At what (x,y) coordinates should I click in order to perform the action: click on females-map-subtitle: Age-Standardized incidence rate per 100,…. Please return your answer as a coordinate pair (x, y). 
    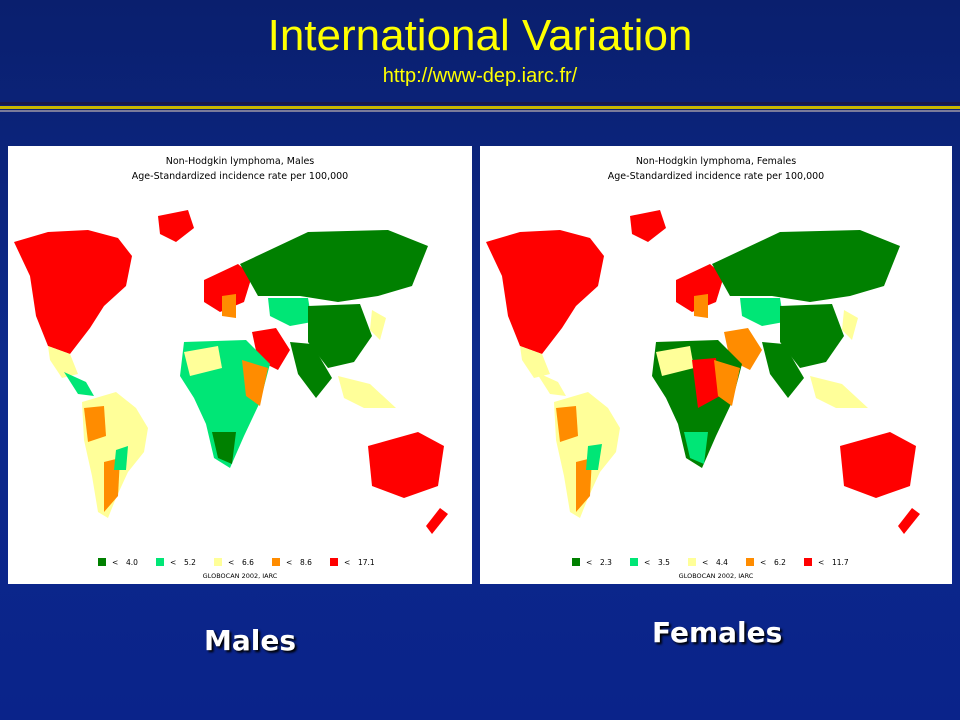
    Looking at the image, I should click on (716, 176).